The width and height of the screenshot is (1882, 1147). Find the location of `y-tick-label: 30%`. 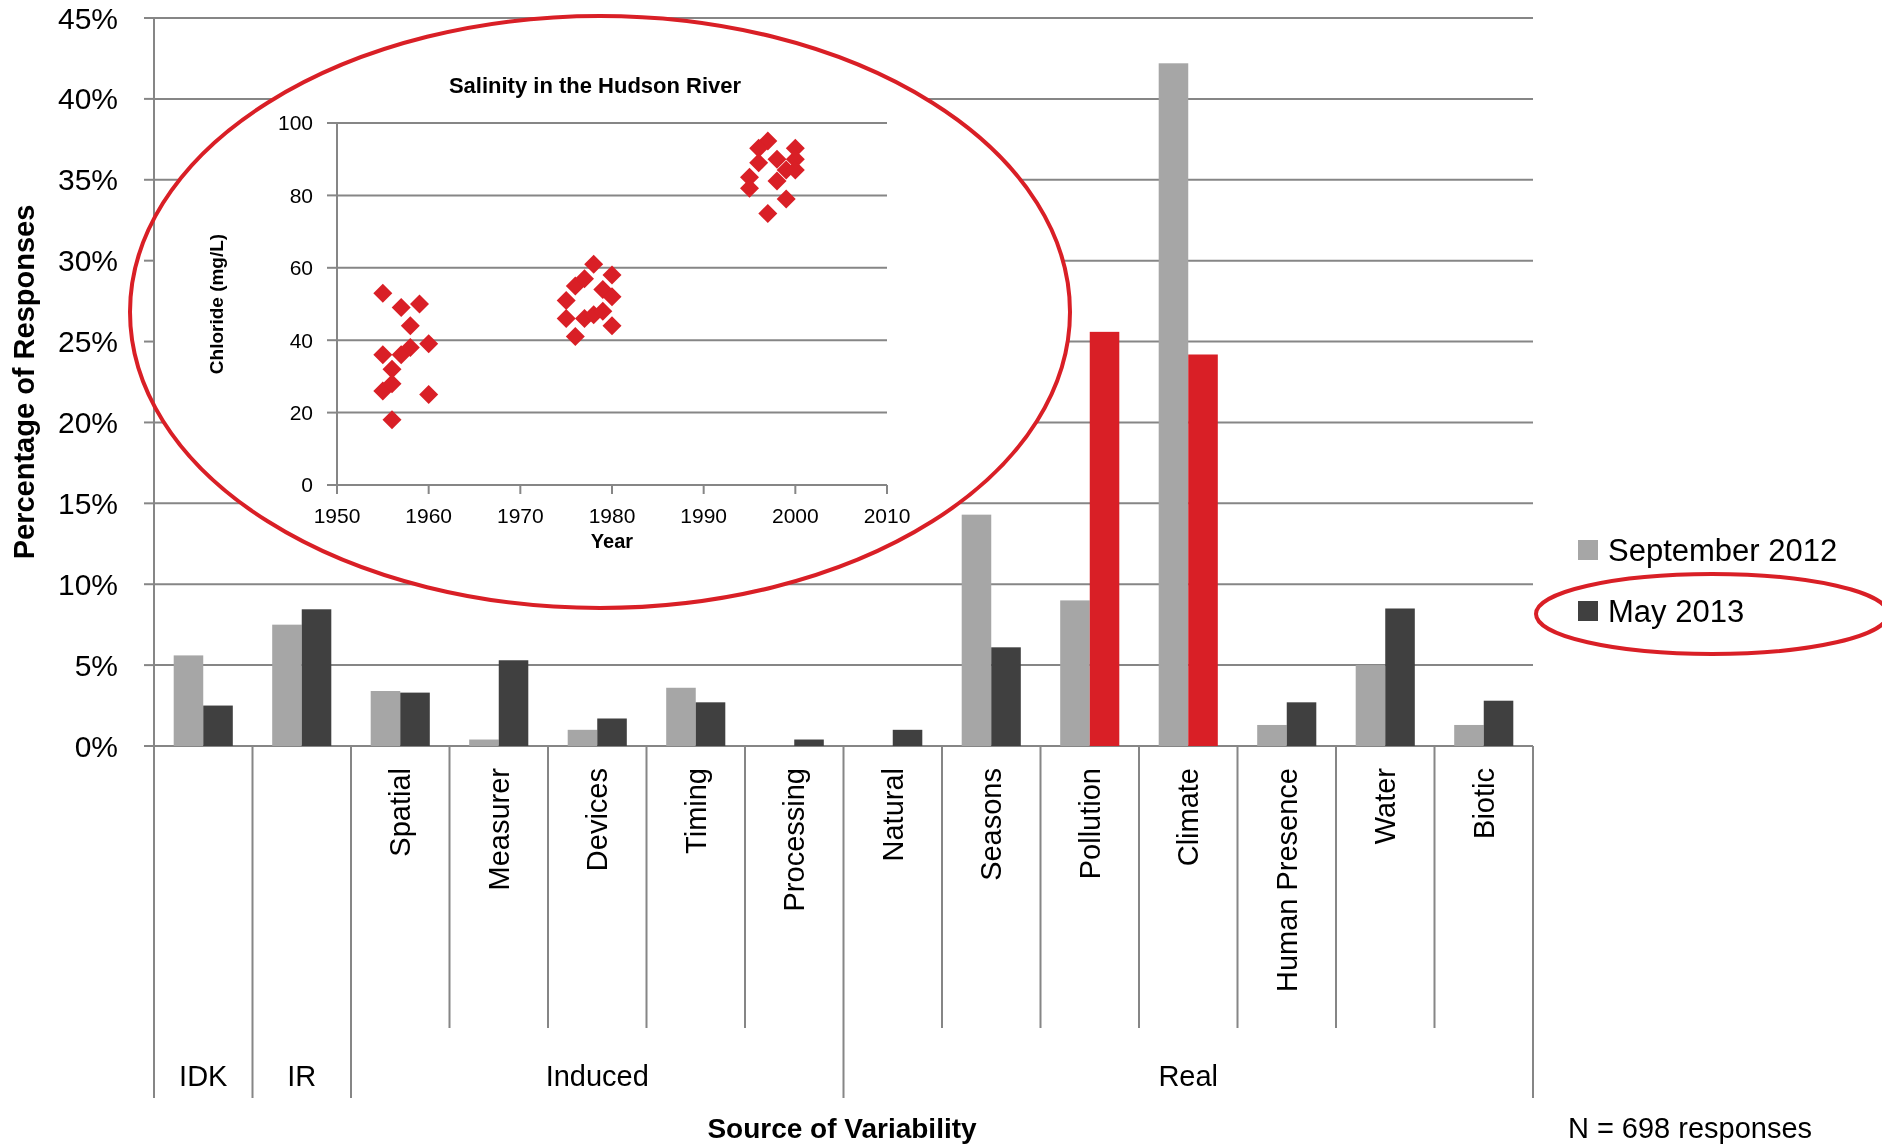

y-tick-label: 30% is located at coordinates (87, 261).